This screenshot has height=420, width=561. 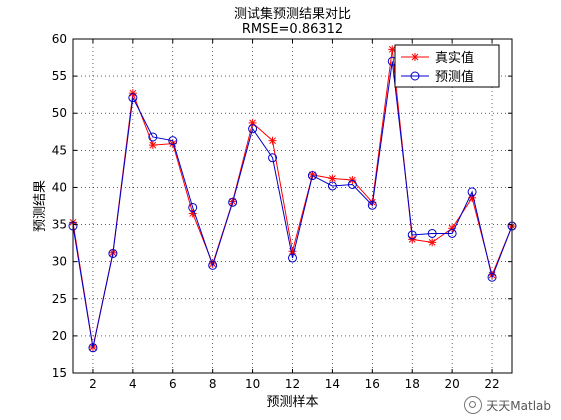 I want to click on legend-label: 预测值, so click(x=454, y=77).